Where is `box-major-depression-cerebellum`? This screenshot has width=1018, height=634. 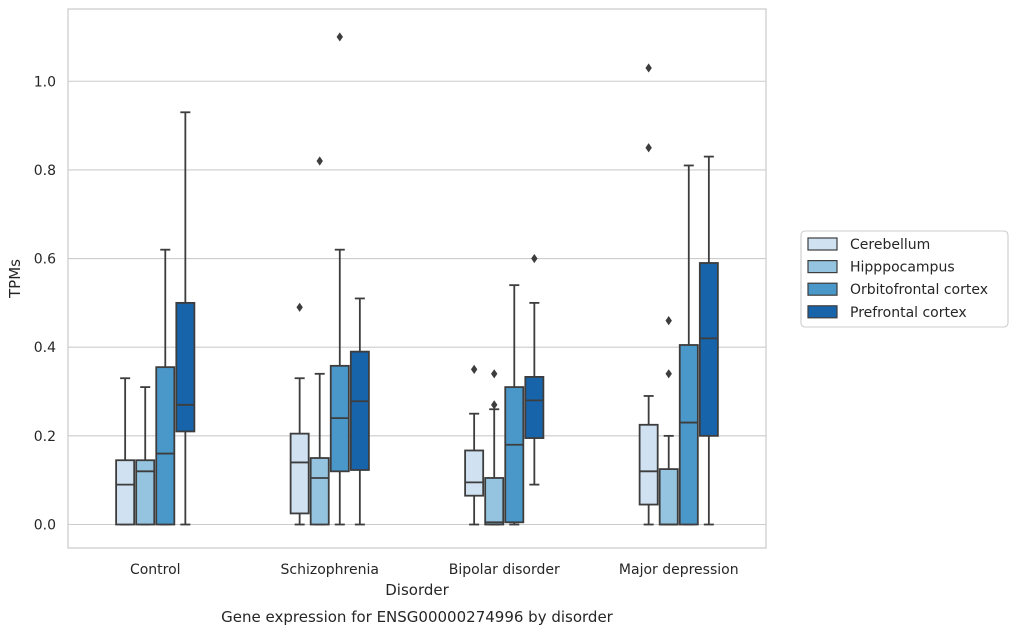
box-major-depression-cerebellum is located at coordinates (648, 294).